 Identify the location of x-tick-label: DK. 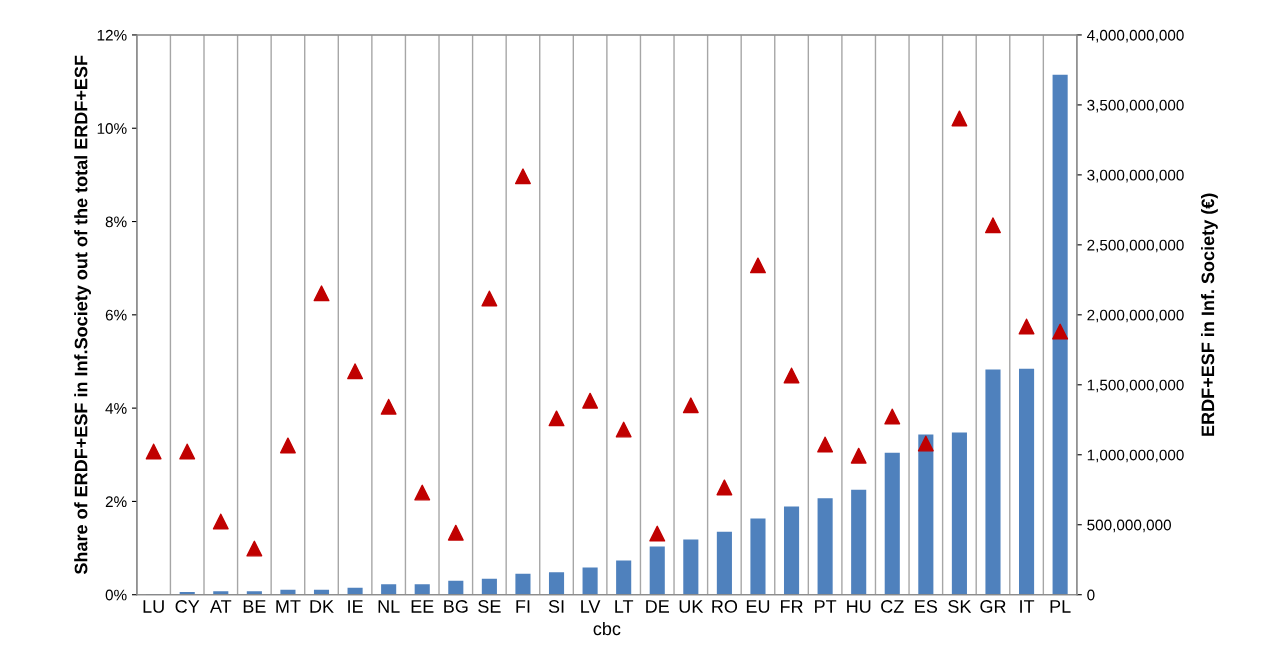
(322, 606).